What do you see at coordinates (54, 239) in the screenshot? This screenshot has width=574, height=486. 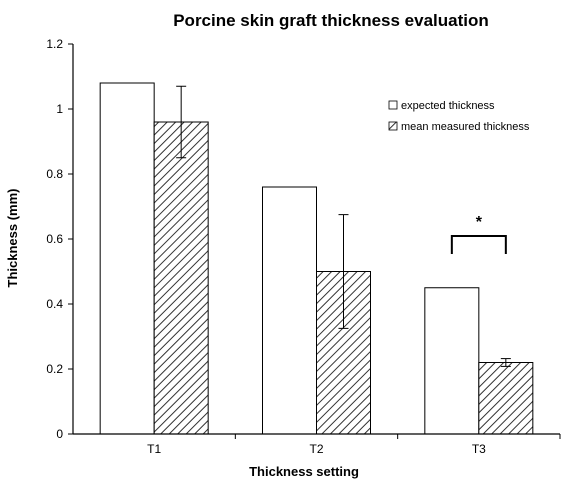 I see `y-tick-label: 0.6` at bounding box center [54, 239].